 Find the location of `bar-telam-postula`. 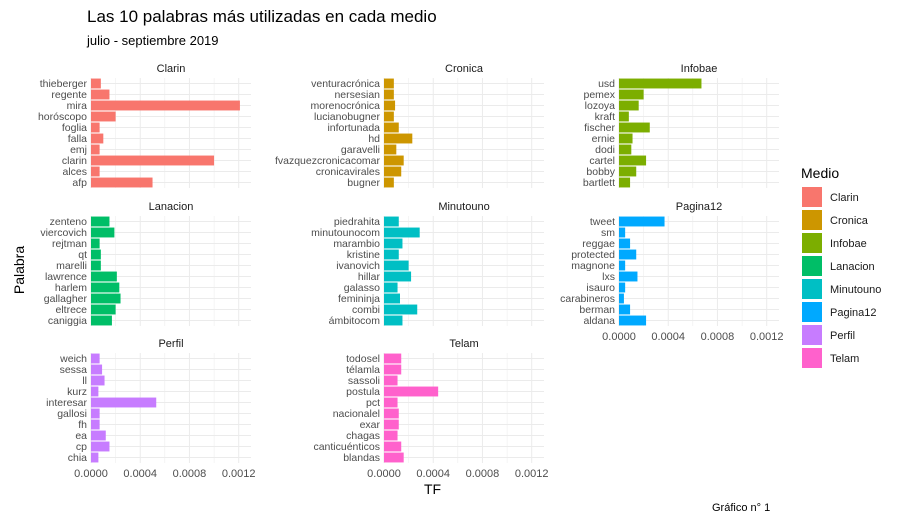

bar-telam-postula is located at coordinates (411, 391).